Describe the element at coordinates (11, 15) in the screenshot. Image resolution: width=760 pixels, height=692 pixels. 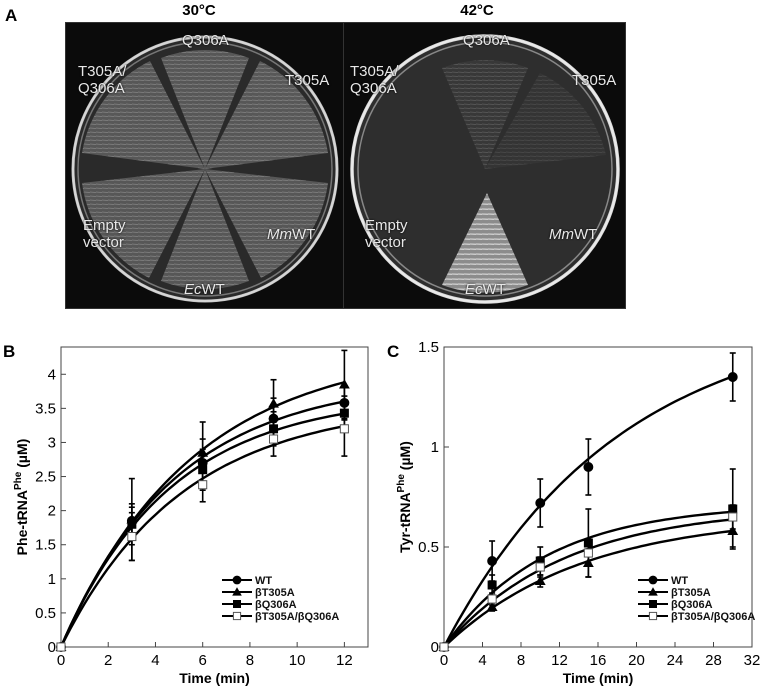
I see `panel-a-letter: A` at that location.